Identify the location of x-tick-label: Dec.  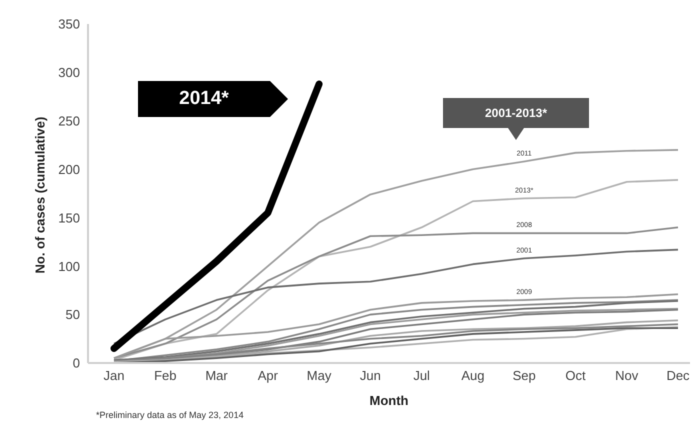
(678, 376).